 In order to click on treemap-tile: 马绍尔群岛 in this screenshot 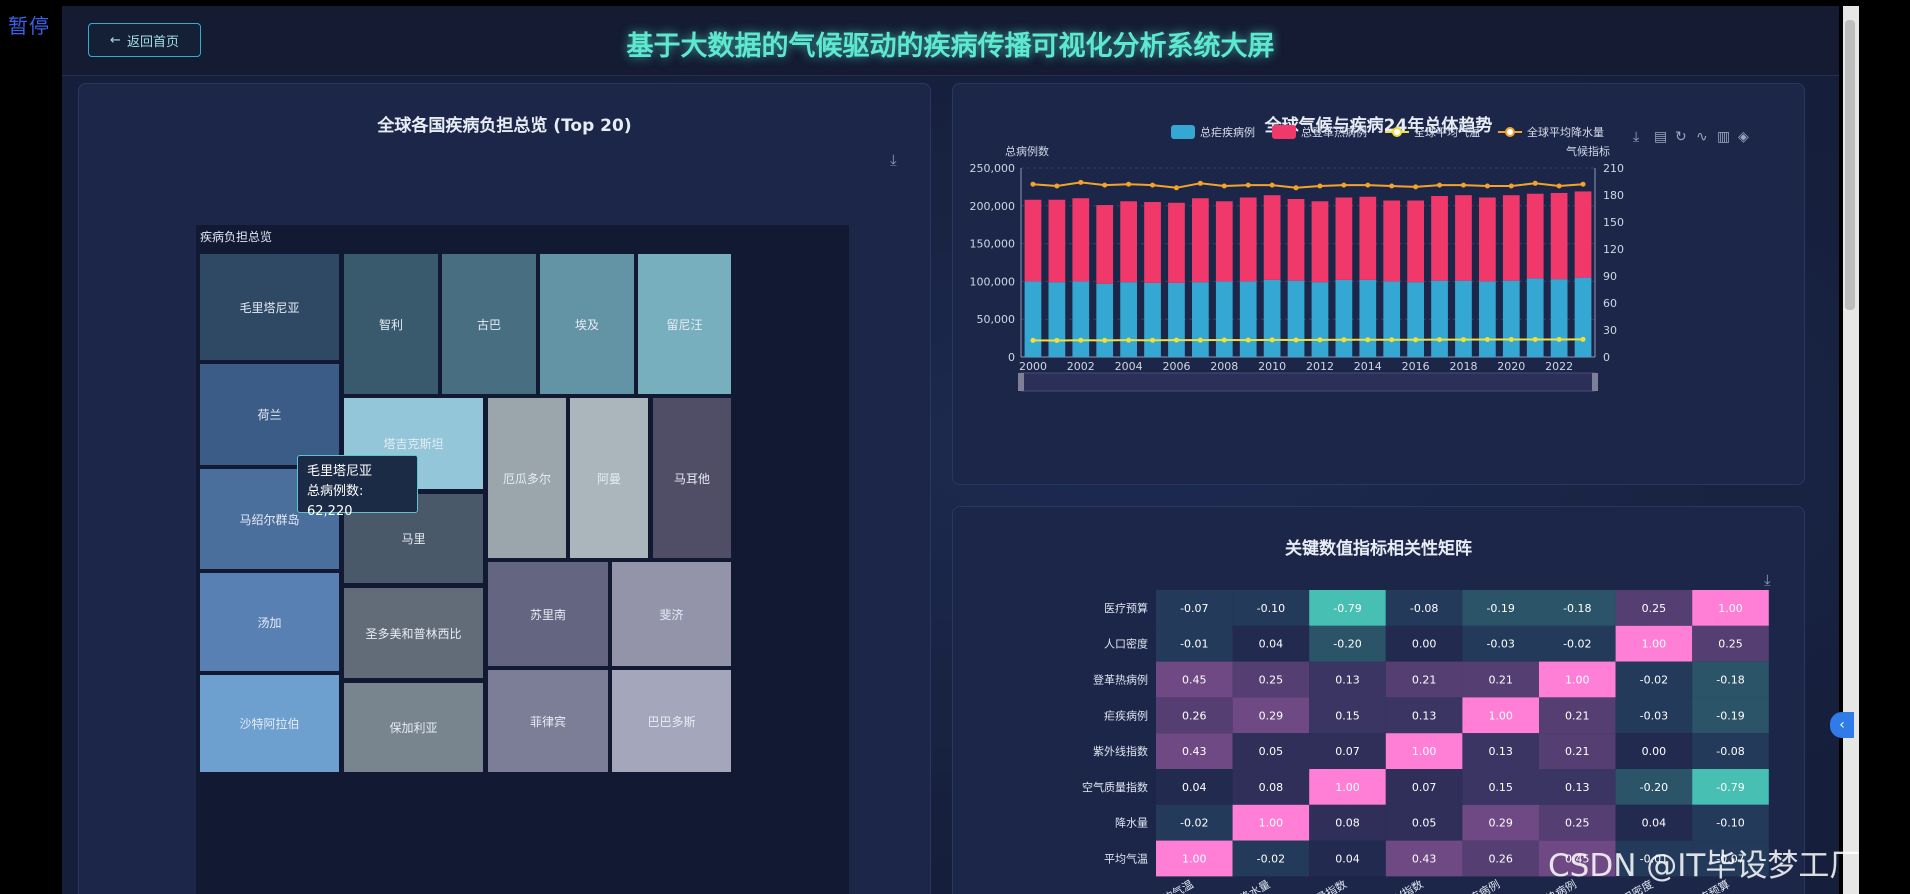, I will do `click(269, 519)`.